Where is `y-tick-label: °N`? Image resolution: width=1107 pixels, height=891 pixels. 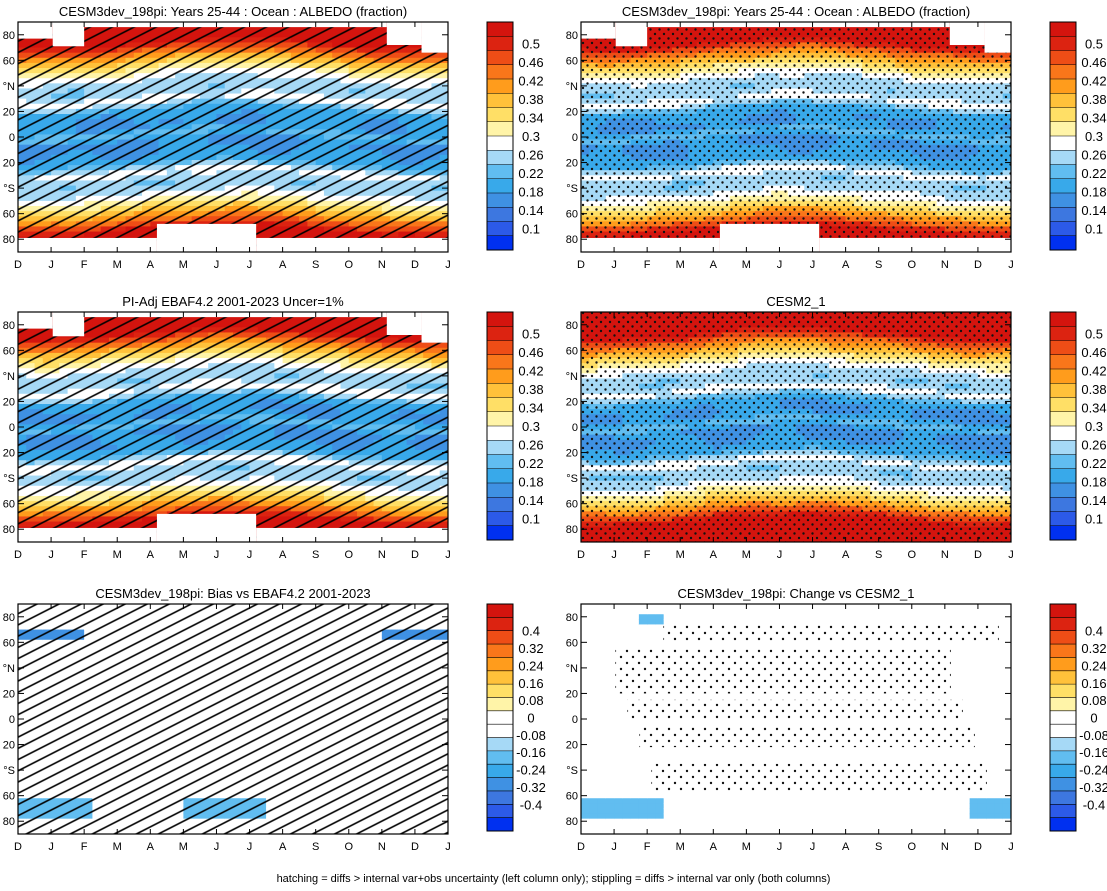
y-tick-label: °N is located at coordinates (572, 87).